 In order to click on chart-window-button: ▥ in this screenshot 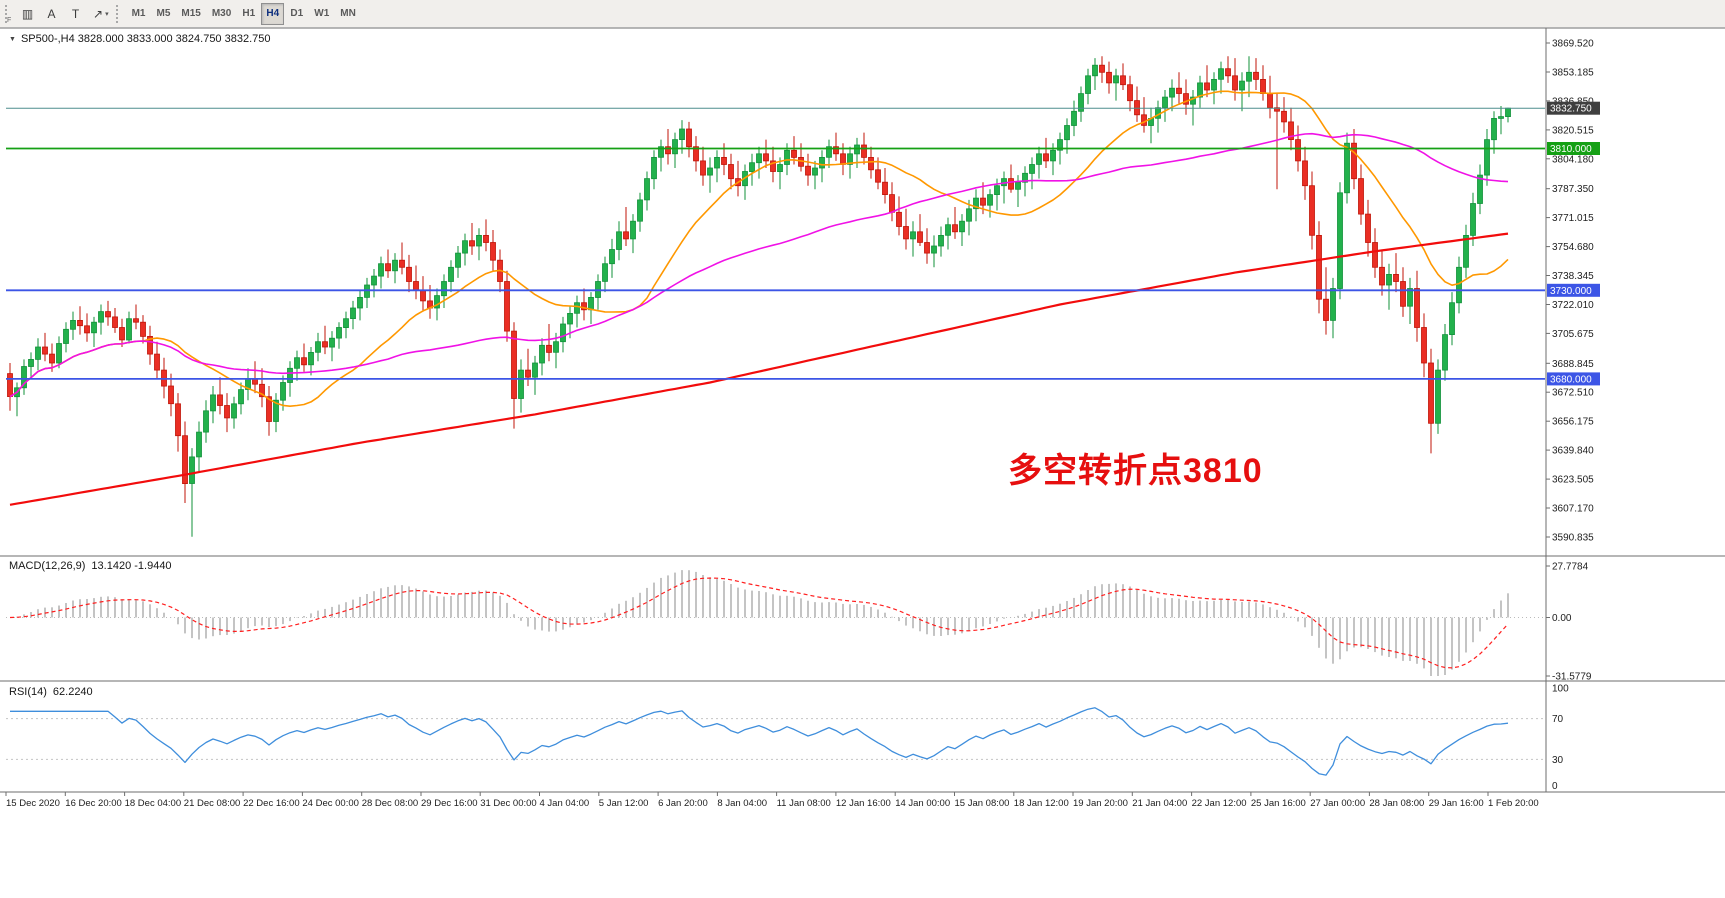, I will do `click(27, 14)`.